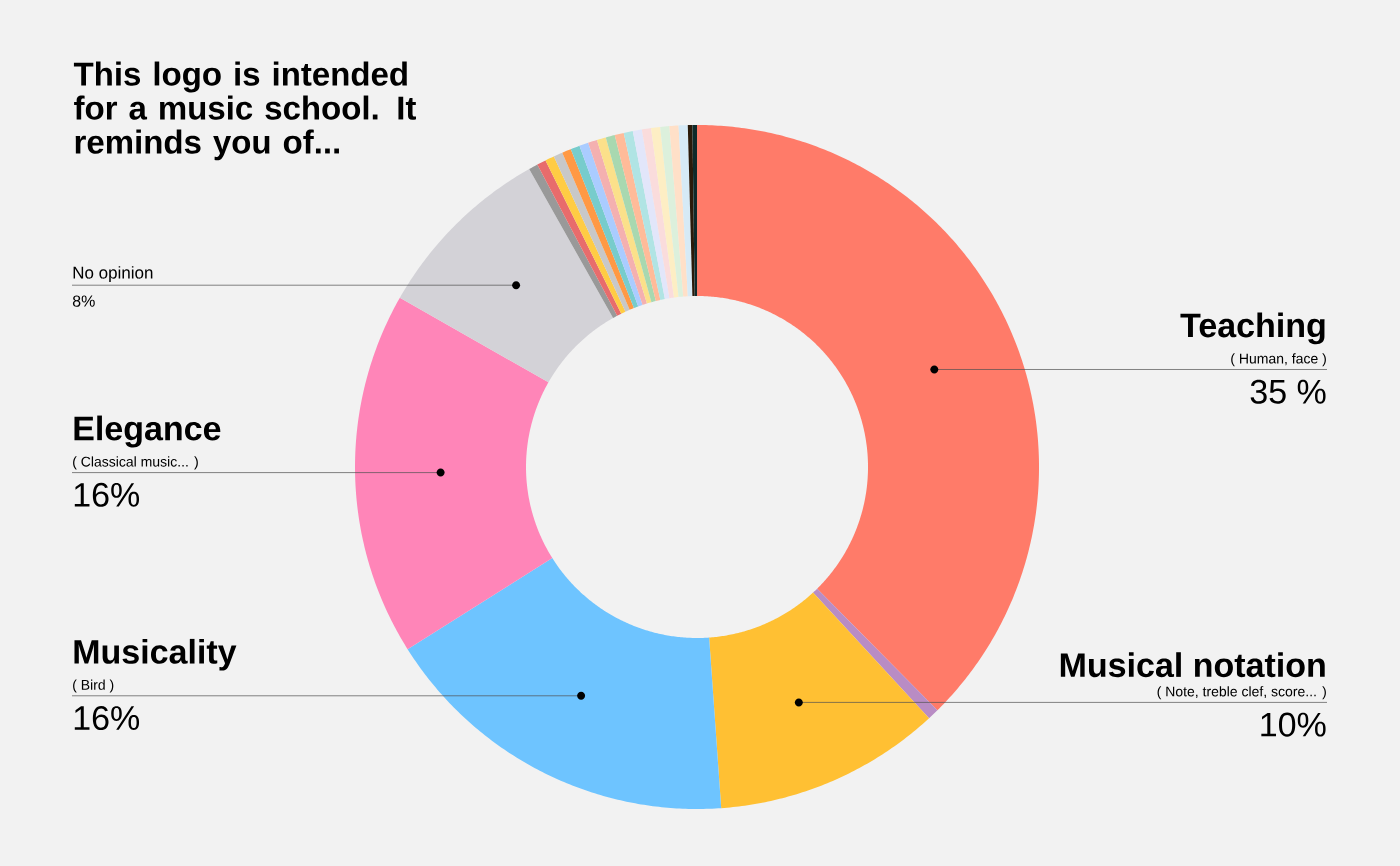 This screenshot has width=1400, height=866. I want to click on data-label: 8%, so click(83, 301).